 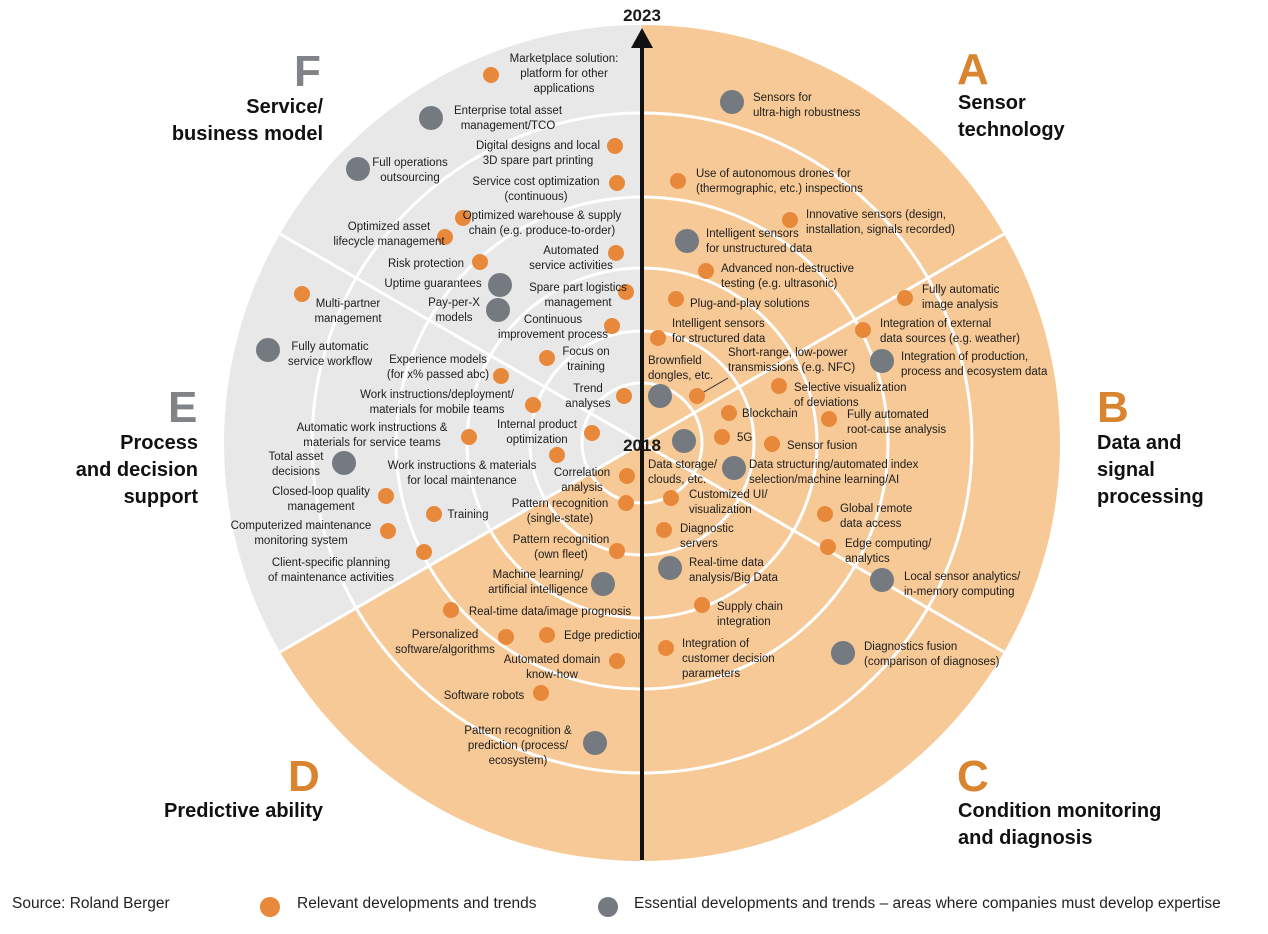 What do you see at coordinates (348, 304) in the screenshot?
I see `radar-item-label-line: Multi-partner` at bounding box center [348, 304].